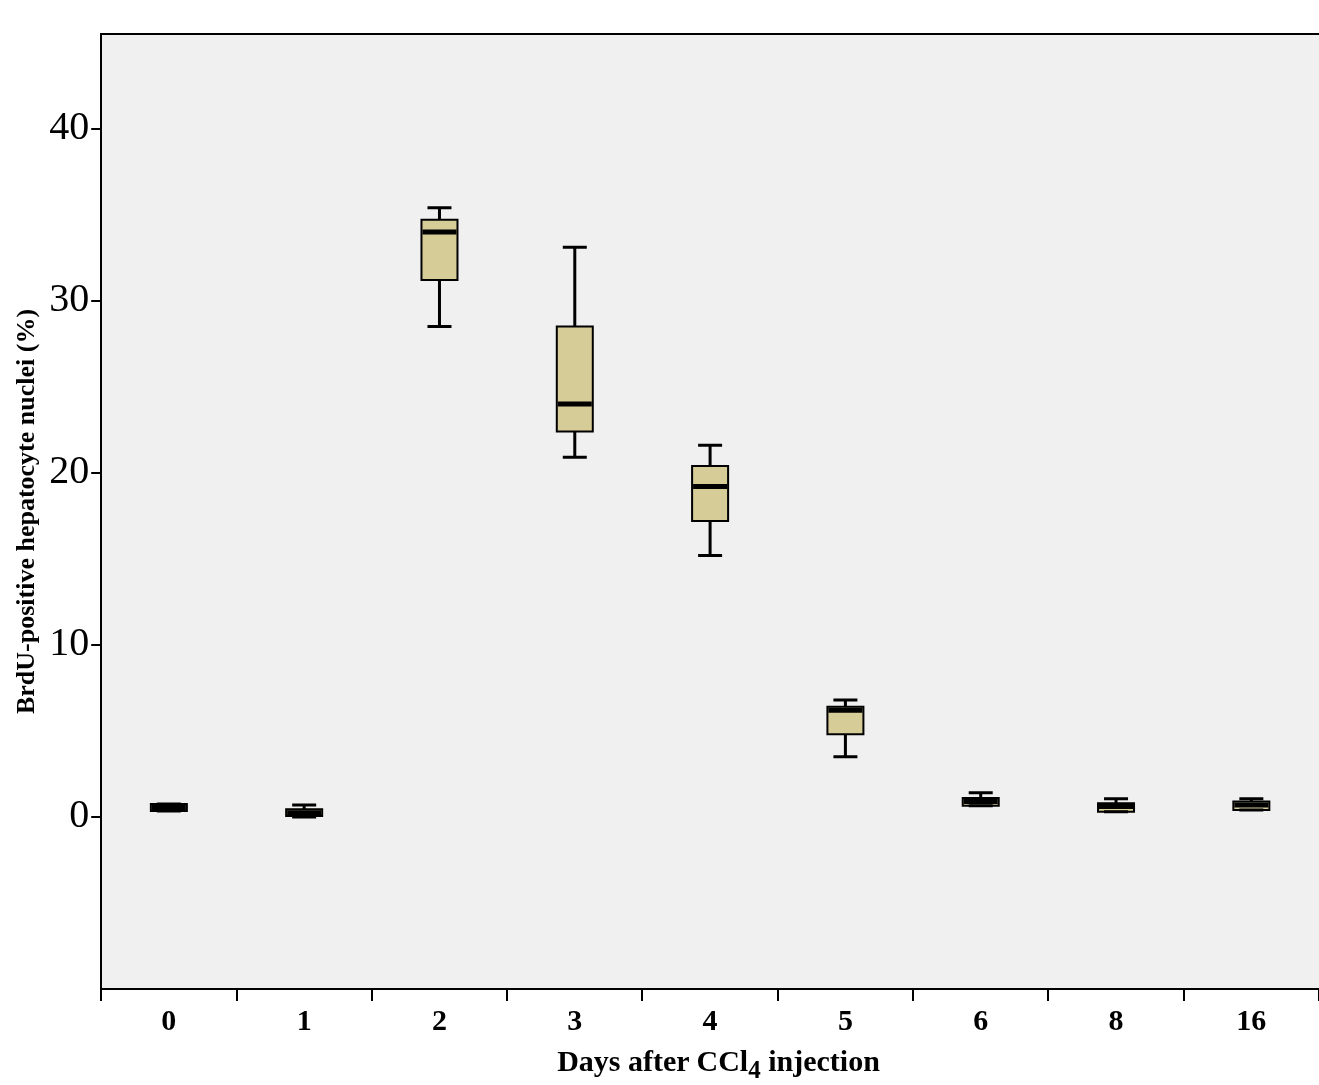  Describe the element at coordinates (304, 1019) in the screenshot. I see `x-tick-label: 1` at that location.